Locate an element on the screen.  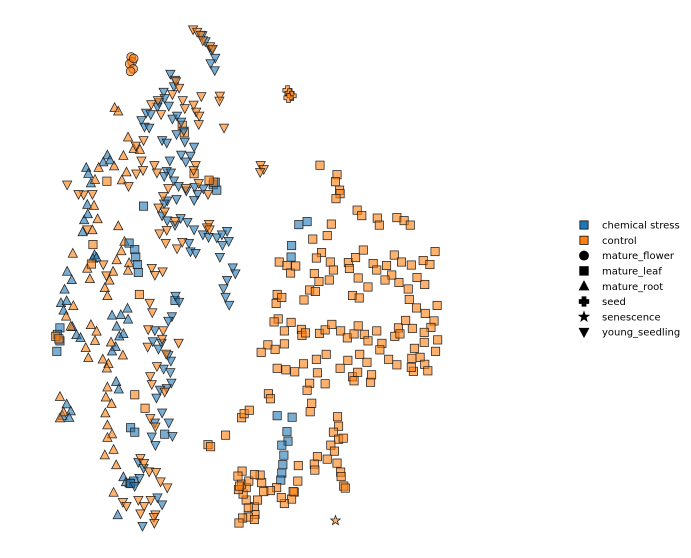
series-mature-flower-control is located at coordinates (131, 64).